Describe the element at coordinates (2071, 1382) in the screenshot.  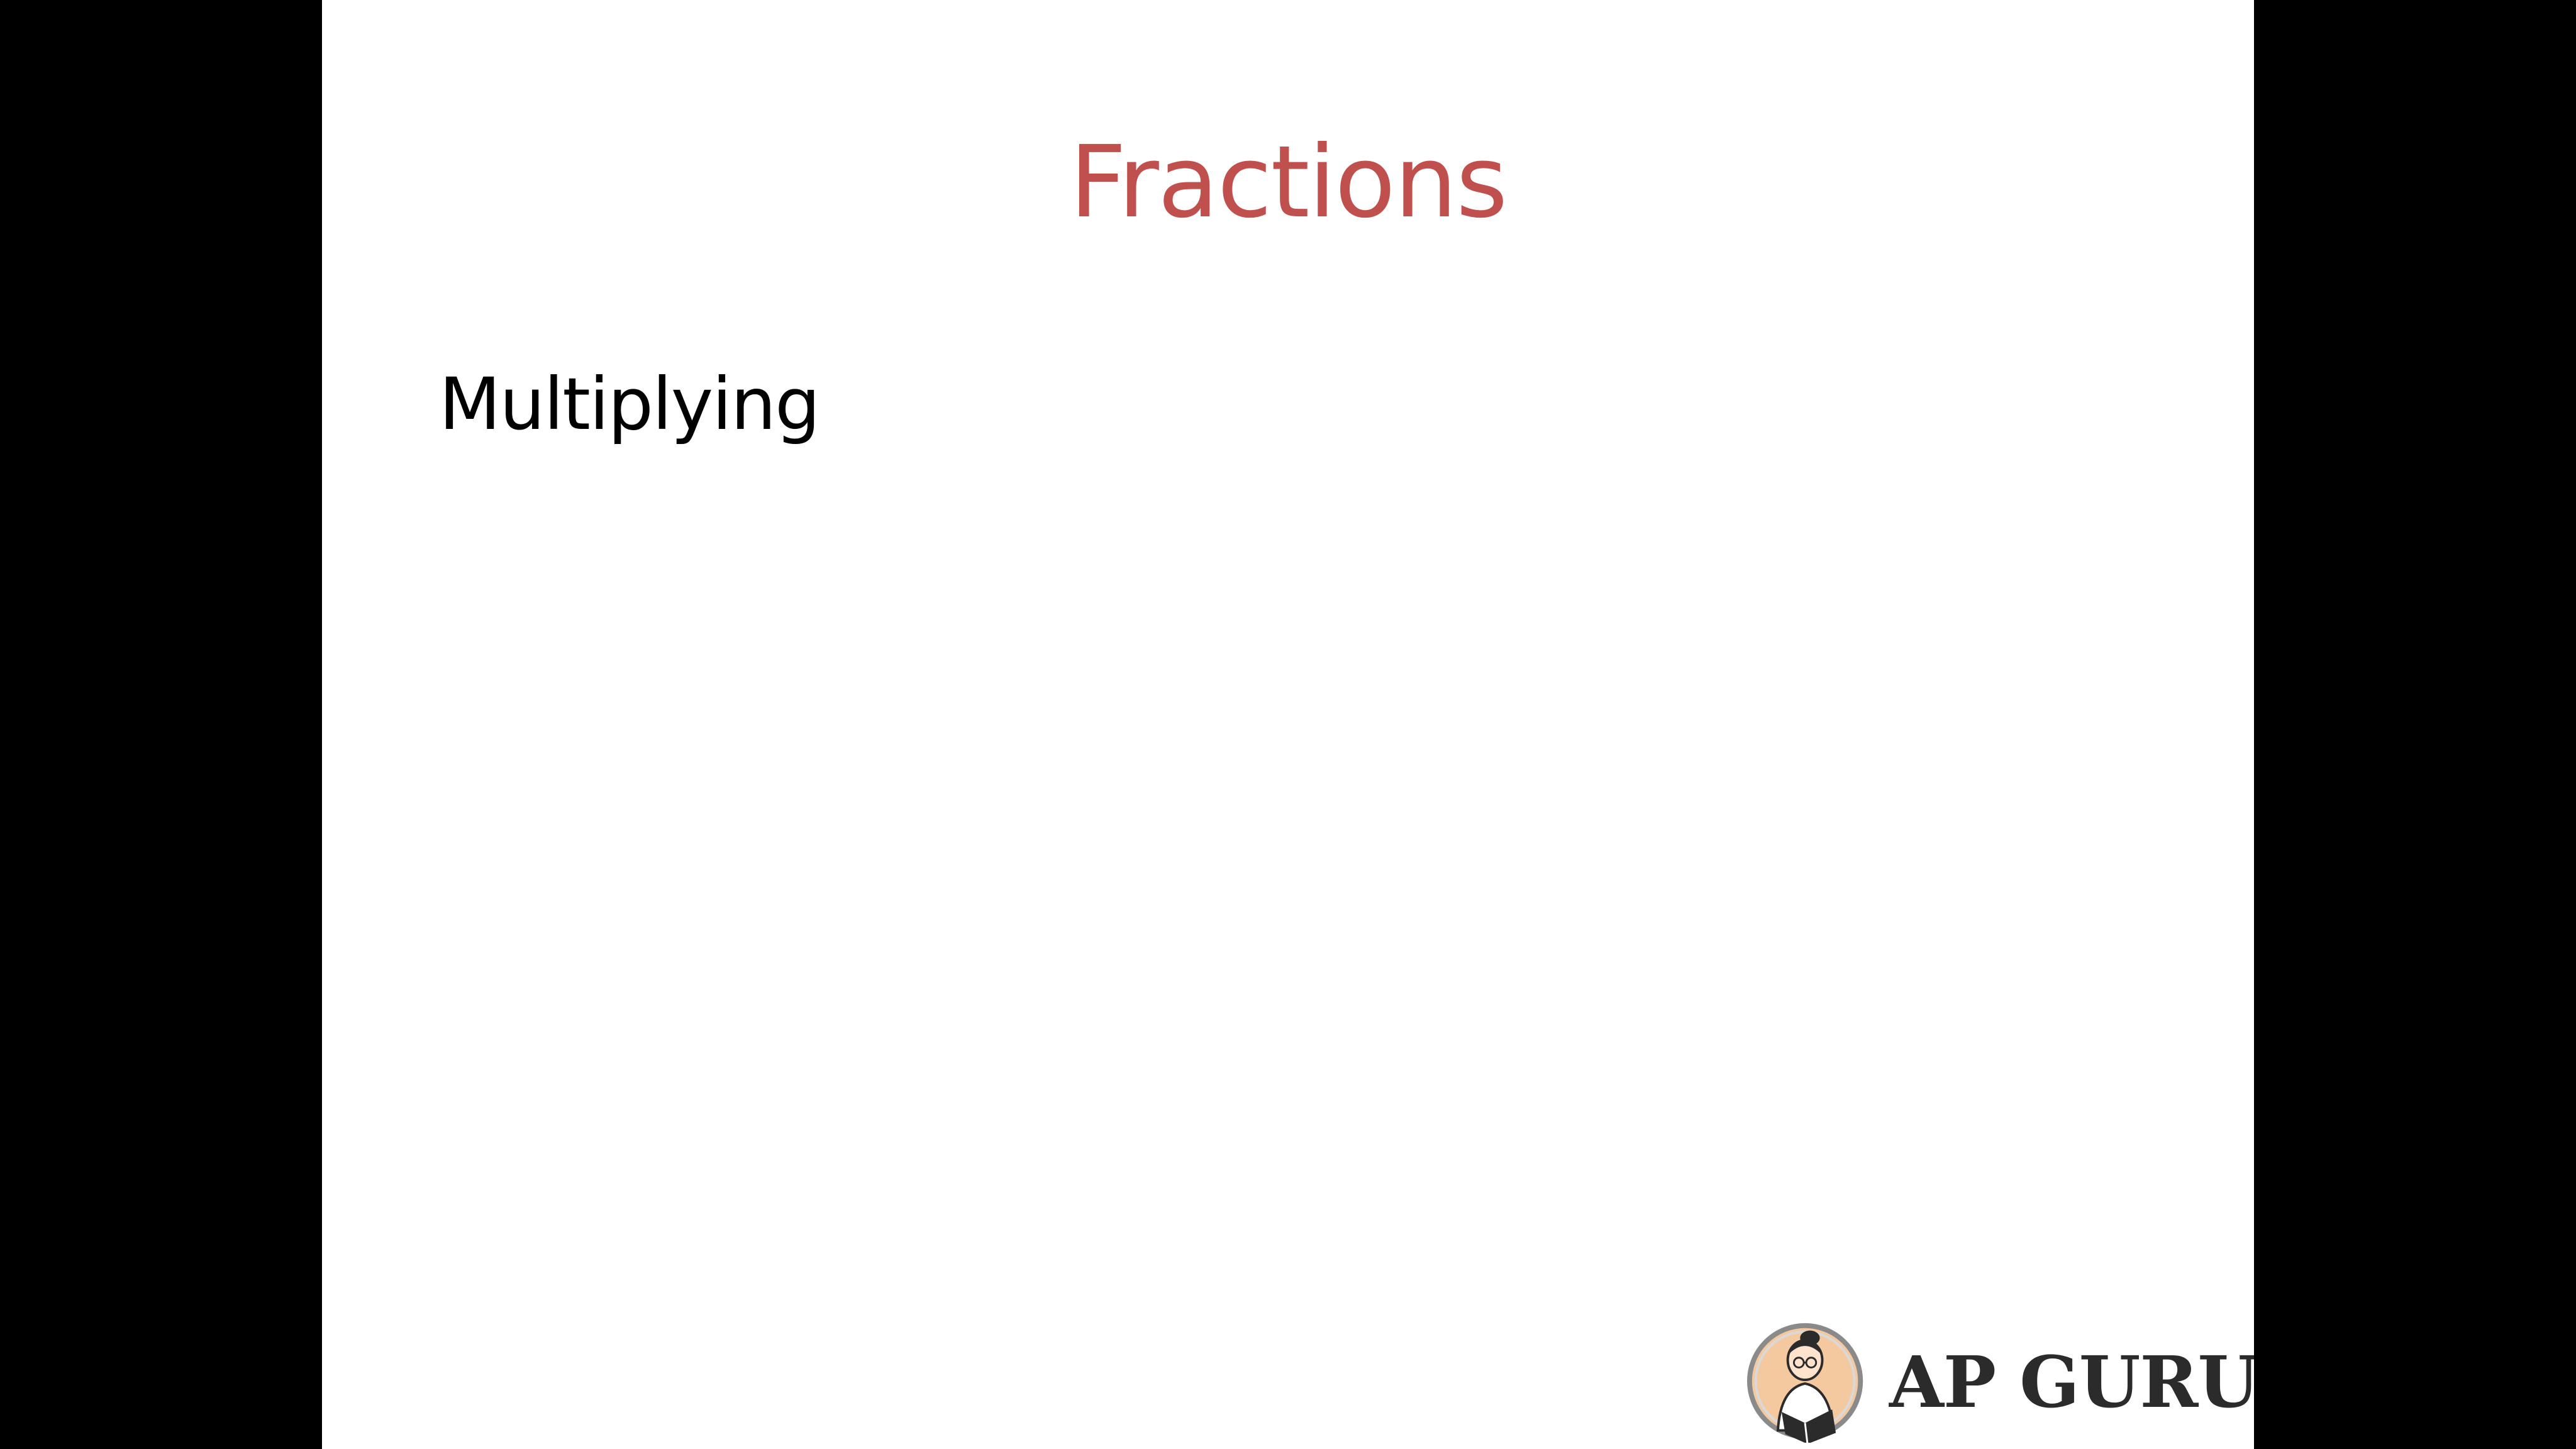
I see `logo-wordmark: AP GURU` at that location.